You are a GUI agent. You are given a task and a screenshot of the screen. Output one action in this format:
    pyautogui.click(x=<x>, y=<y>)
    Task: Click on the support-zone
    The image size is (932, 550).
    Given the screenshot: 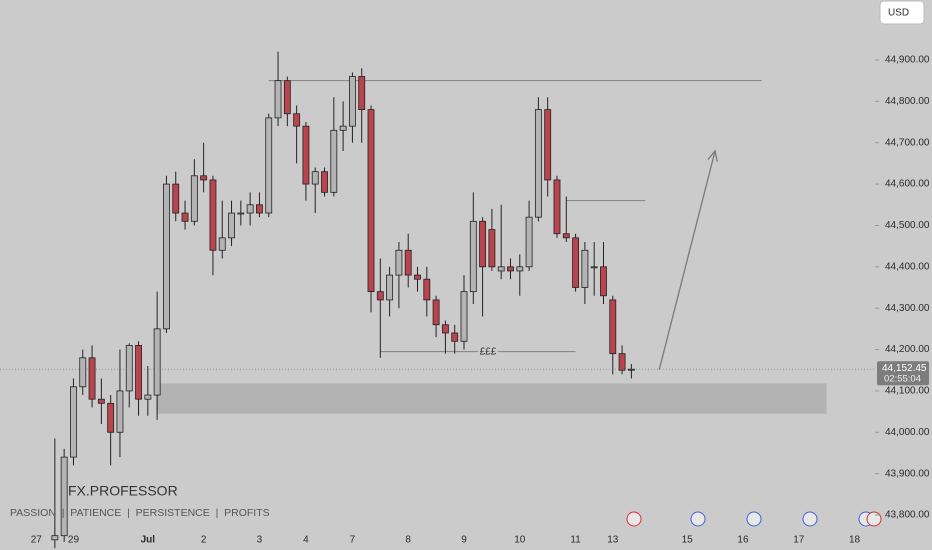 What is the action you would take?
    pyautogui.click(x=491, y=398)
    